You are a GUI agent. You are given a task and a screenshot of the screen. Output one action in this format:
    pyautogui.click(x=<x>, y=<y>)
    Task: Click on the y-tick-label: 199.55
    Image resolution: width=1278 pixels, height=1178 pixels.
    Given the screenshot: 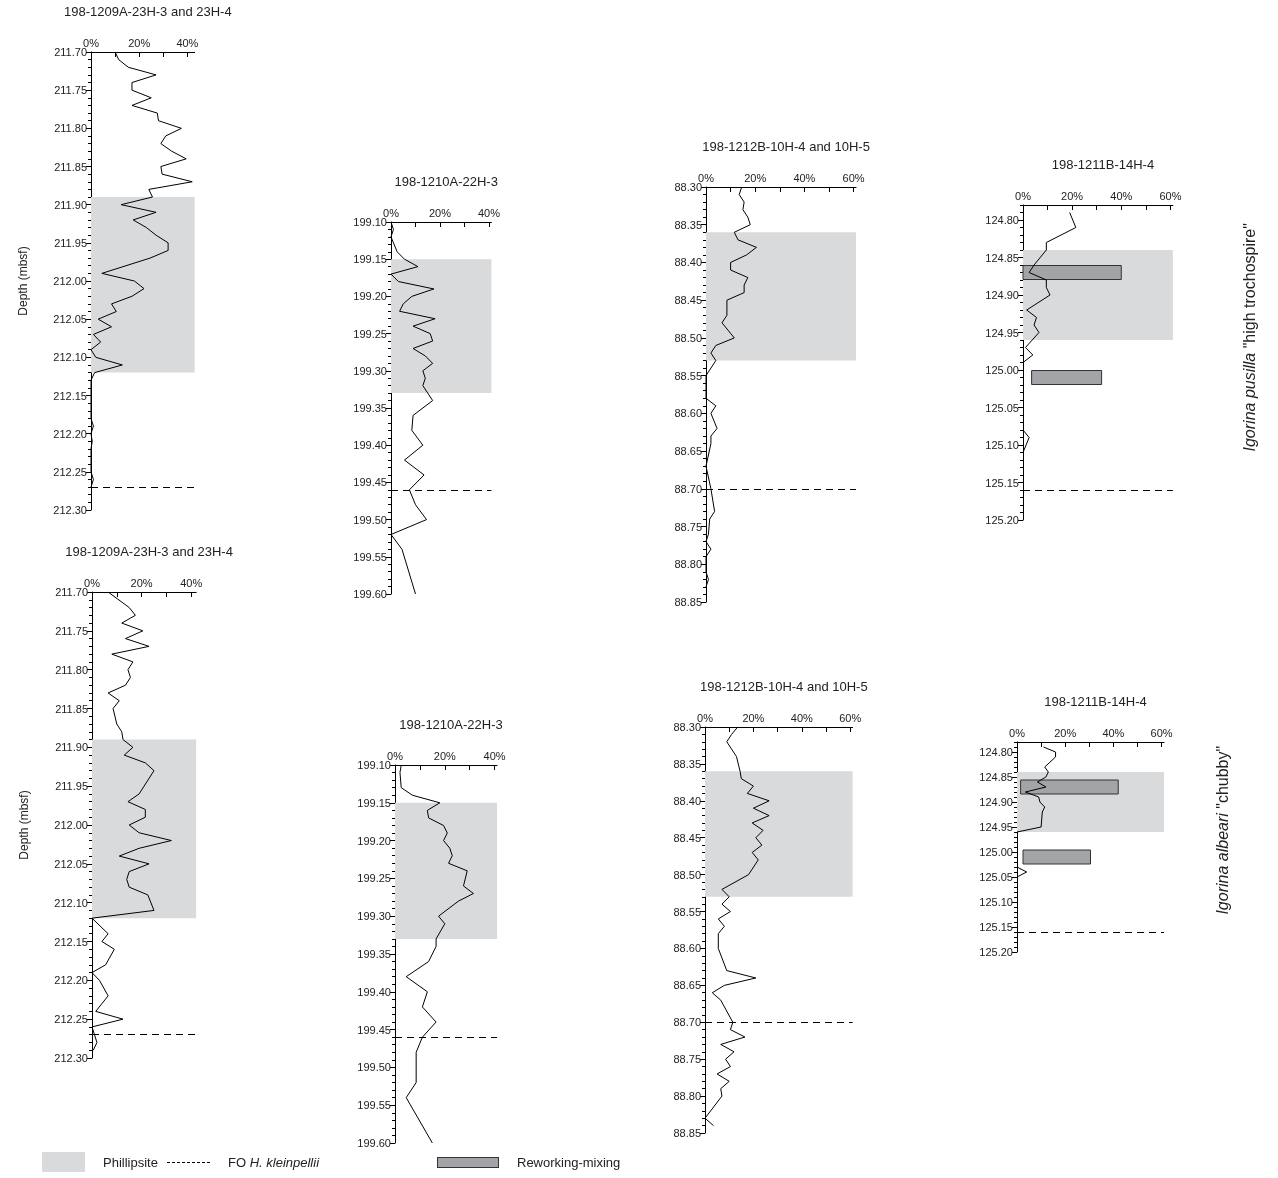 What is the action you would take?
    pyautogui.click(x=370, y=556)
    